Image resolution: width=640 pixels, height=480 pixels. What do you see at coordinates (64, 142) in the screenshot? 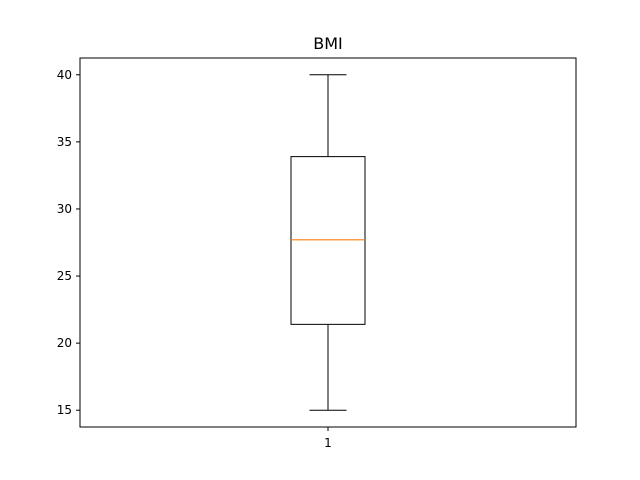
I see `y-tick-label: 35` at bounding box center [64, 142].